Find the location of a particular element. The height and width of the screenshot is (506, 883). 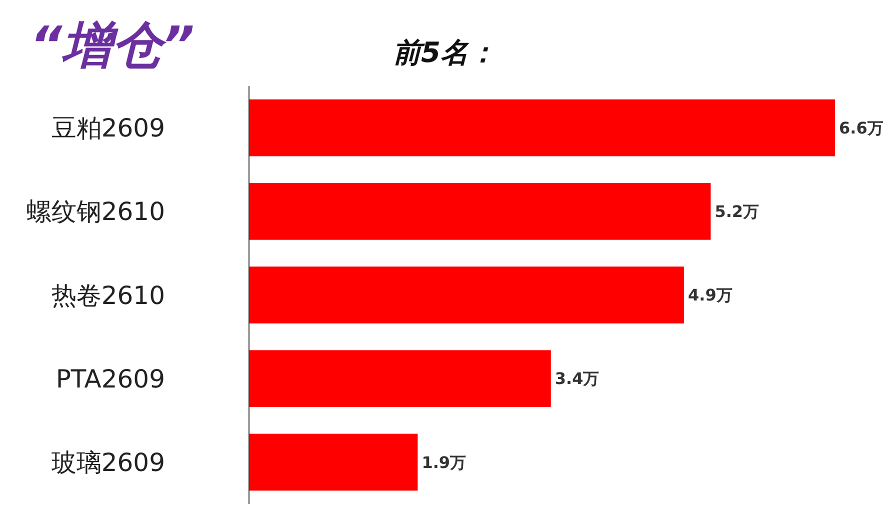

y-tick-label: PTA2609 is located at coordinates (110, 379).